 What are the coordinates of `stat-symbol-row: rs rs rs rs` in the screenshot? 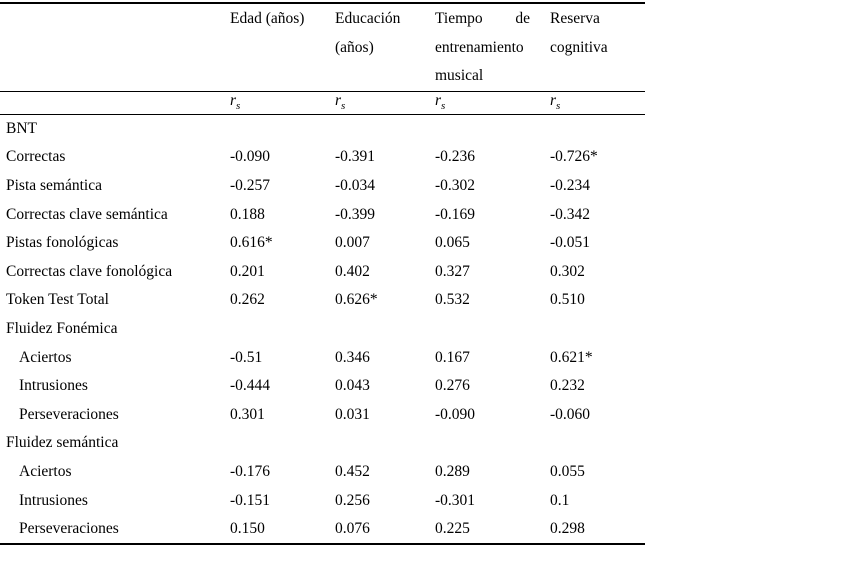 It's located at (322, 102).